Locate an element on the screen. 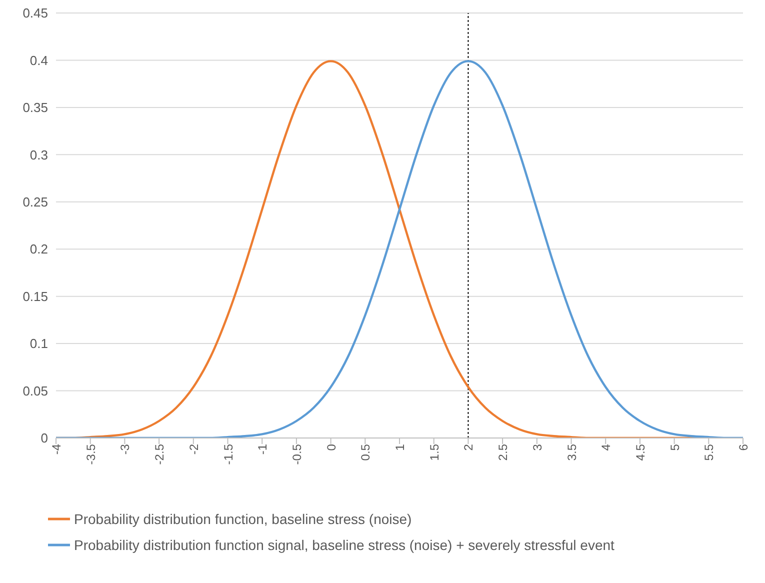  y-tick-label: 0.2 is located at coordinates (39, 249).